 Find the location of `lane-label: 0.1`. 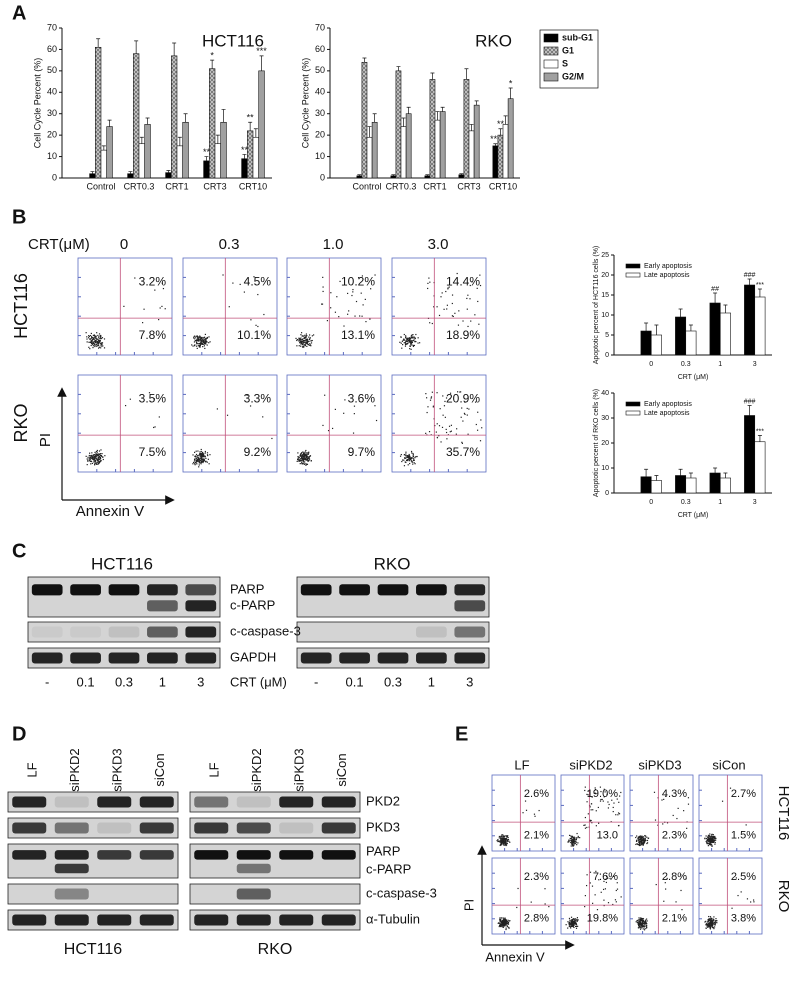

lane-label: 0.1 is located at coordinates (355, 681).